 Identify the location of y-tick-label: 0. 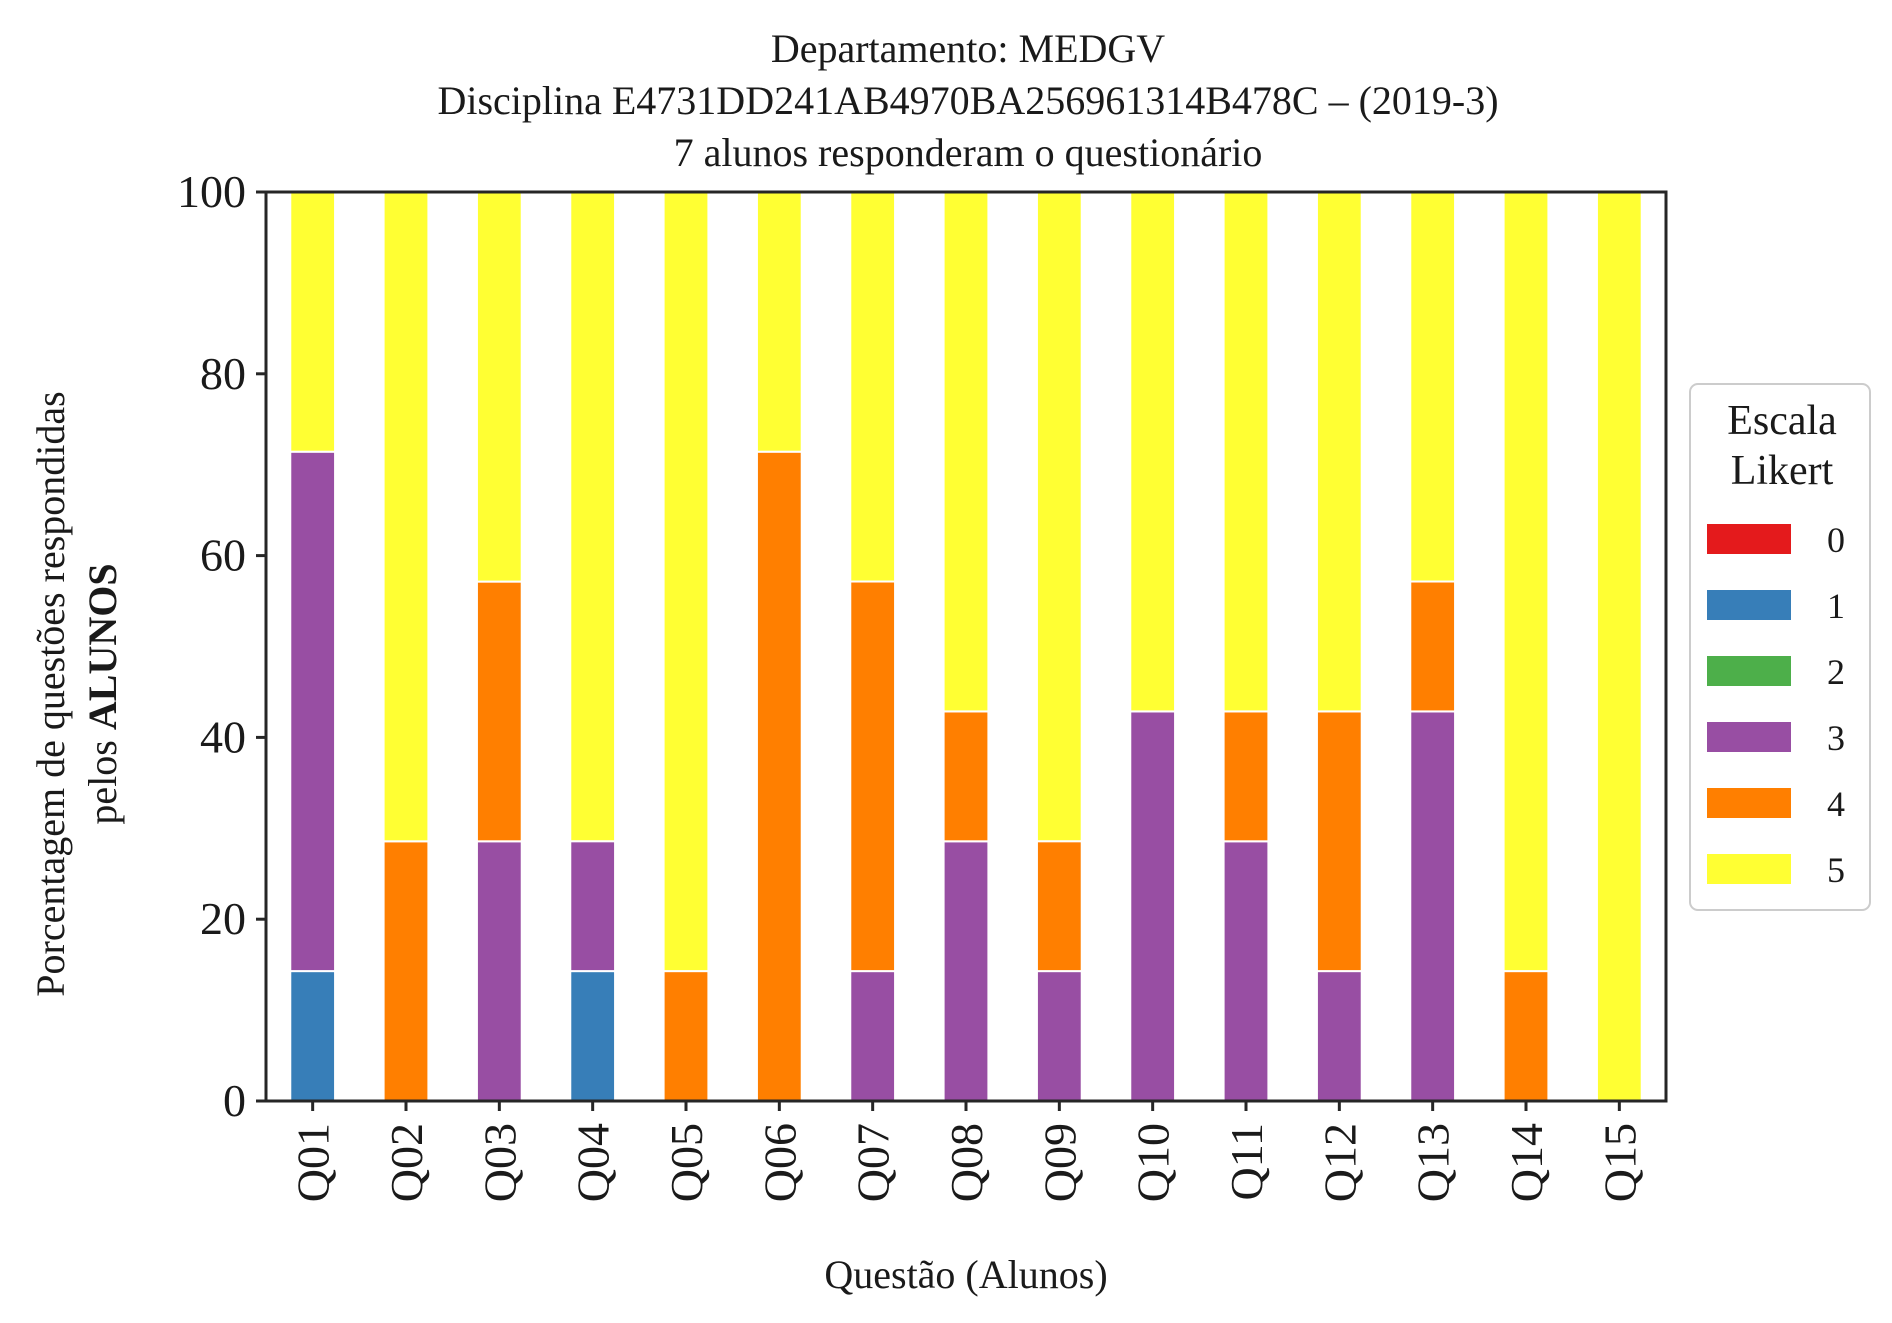
(234, 1100).